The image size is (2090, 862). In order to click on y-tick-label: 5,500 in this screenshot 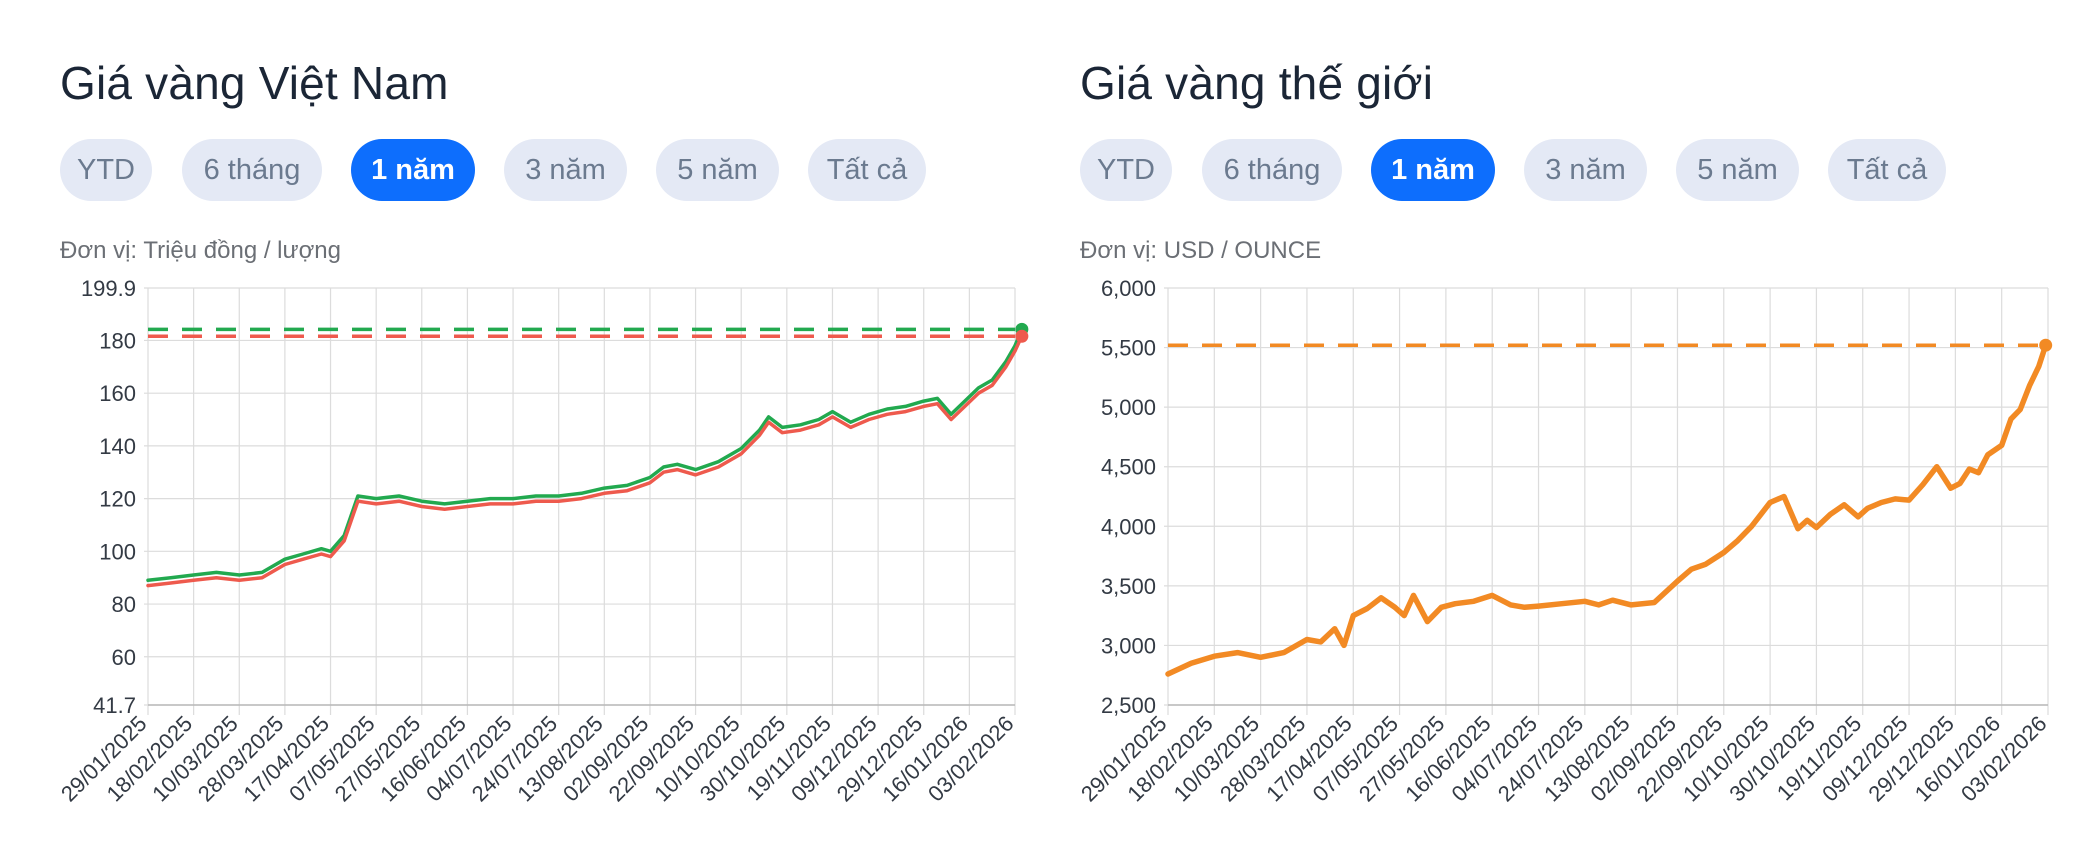, I will do `click(1128, 348)`.